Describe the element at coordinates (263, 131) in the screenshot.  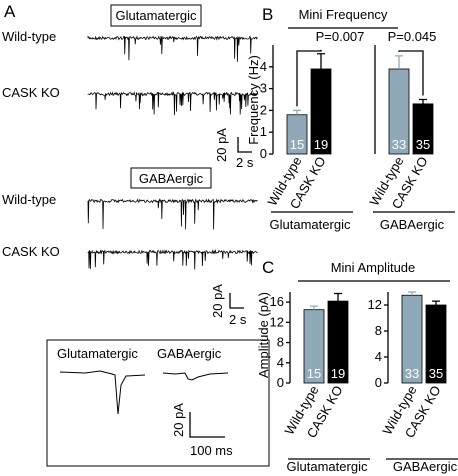
I see `y-tick-label: 1` at that location.